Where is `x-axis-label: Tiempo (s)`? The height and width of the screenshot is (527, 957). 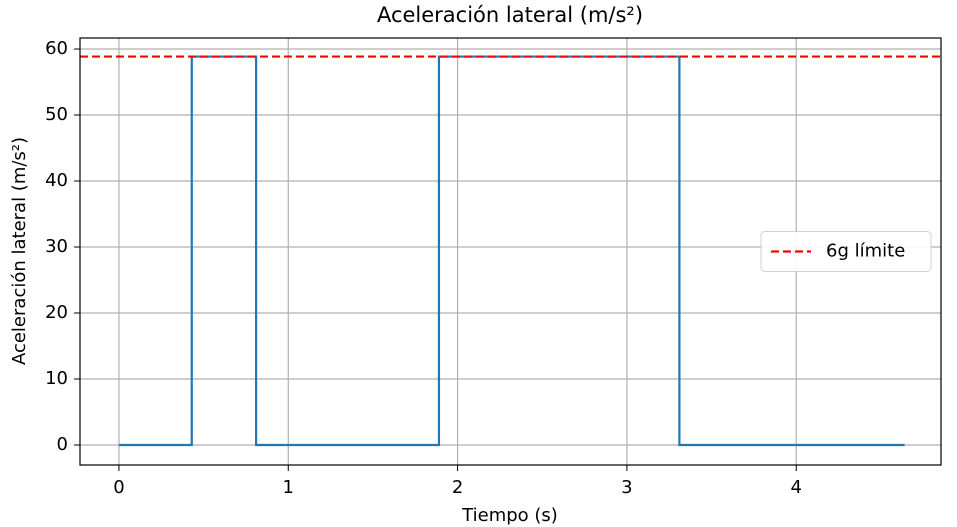
x-axis-label: Tiempo (s) is located at coordinates (509, 515).